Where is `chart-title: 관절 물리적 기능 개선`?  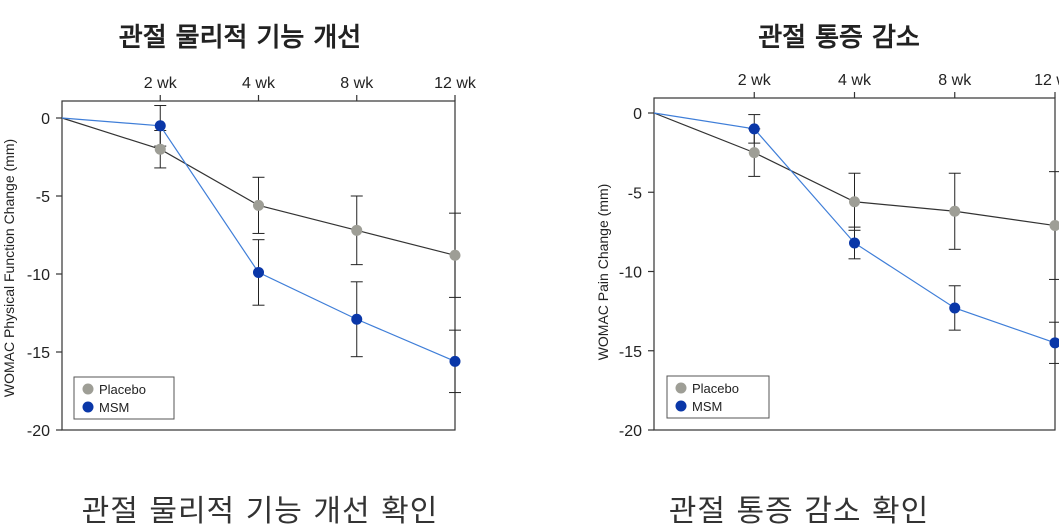
chart-title: 관절 물리적 기능 개선 is located at coordinates (240, 38).